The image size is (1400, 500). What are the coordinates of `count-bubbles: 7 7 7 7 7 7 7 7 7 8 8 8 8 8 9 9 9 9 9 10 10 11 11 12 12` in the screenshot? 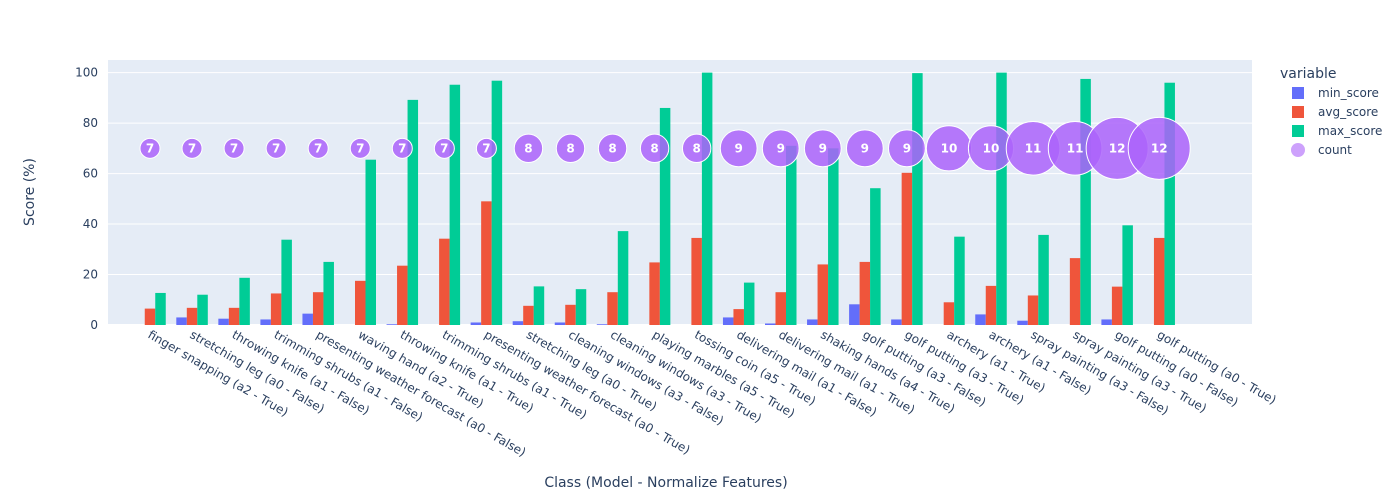 It's located at (665, 148).